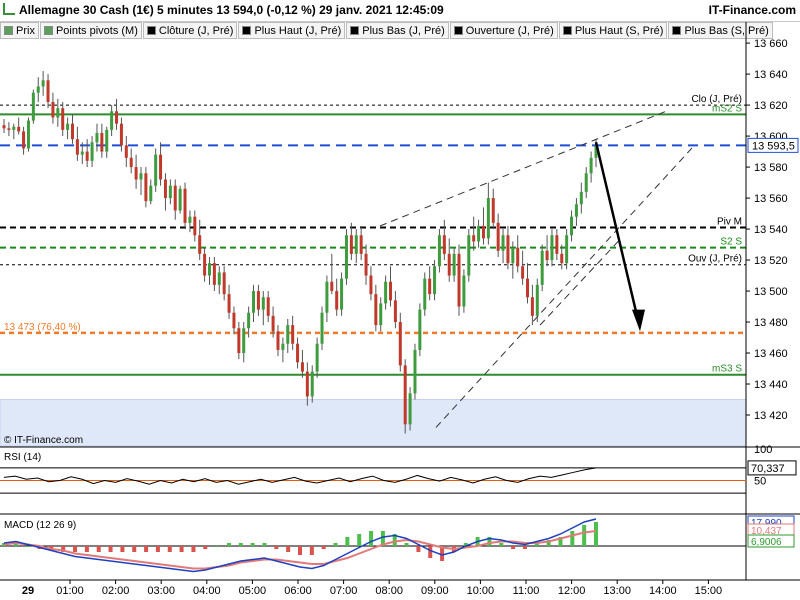 Image resolution: width=800 pixels, height=600 pixels. I want to click on time-tick-label: 09:00, so click(435, 591).